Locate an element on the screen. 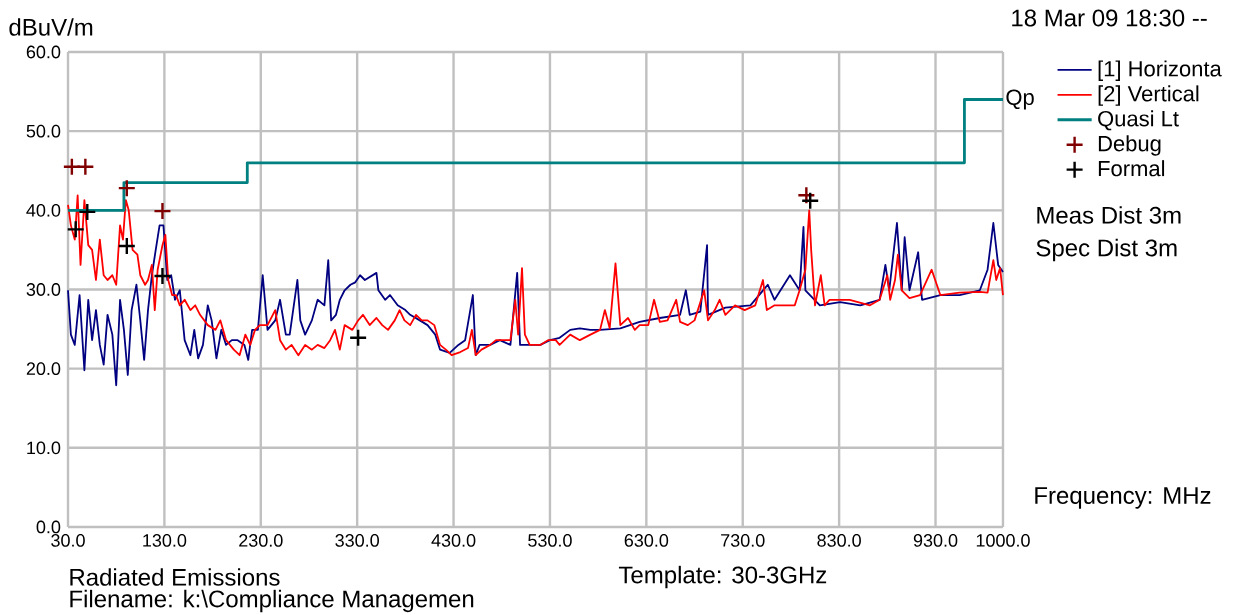  x-axis-title: Frequency: MHz is located at coordinates (1123, 498).